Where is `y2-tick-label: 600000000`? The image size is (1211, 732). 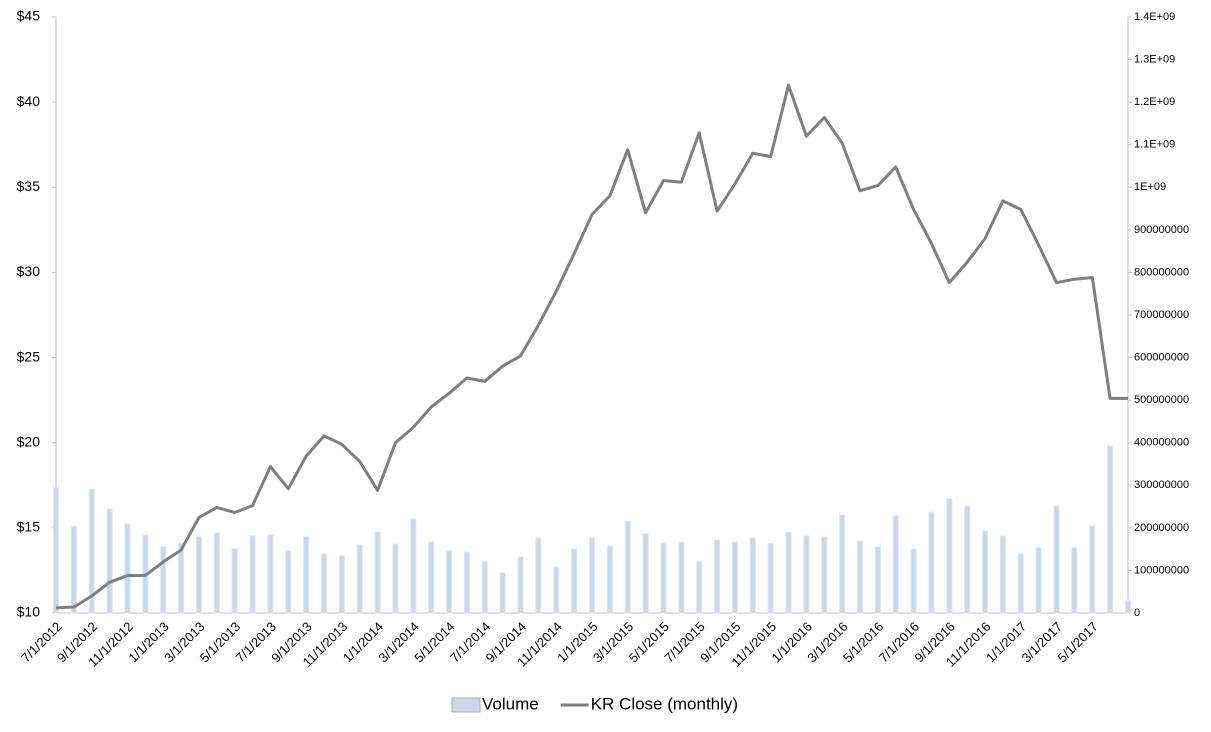 y2-tick-label: 600000000 is located at coordinates (1161, 357).